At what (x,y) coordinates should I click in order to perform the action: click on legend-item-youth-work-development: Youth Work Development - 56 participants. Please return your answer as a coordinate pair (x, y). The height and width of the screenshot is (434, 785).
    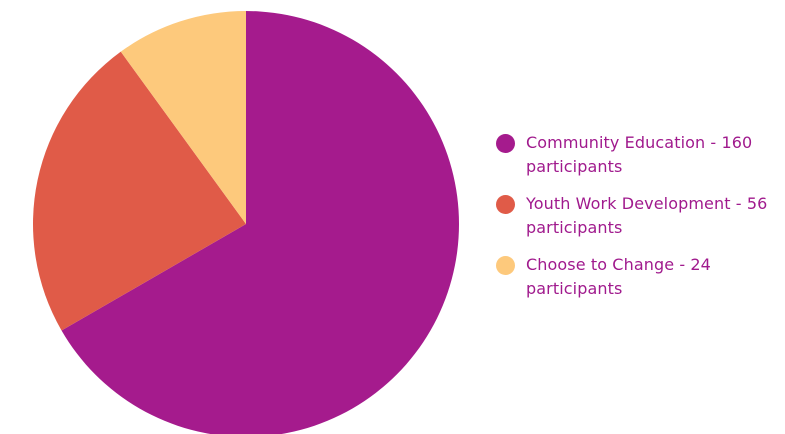
    Looking at the image, I should click on (638, 216).